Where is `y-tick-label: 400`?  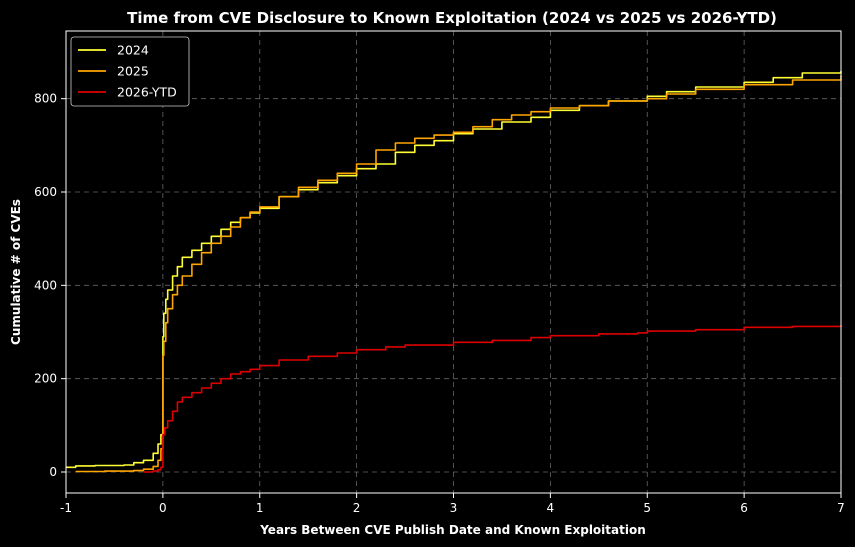
y-tick-label: 400 is located at coordinates (45, 285).